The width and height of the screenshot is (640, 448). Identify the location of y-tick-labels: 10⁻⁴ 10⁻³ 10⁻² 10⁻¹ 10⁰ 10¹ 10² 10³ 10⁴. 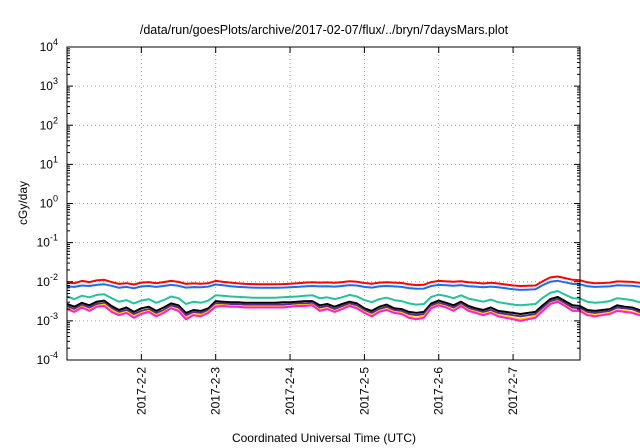
(47, 202).